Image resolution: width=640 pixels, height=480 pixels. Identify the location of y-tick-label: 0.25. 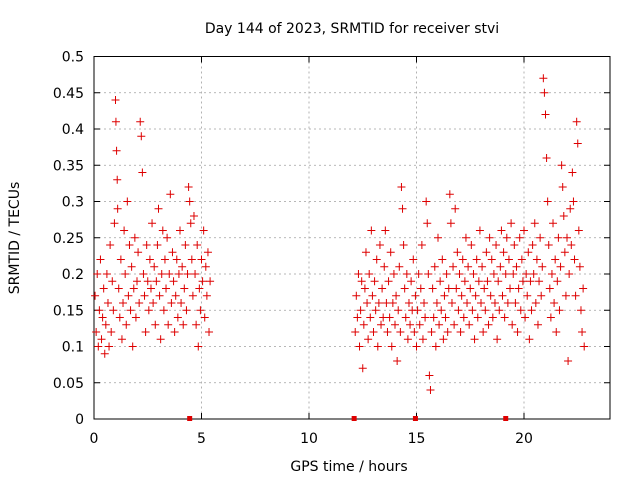
(68, 239).